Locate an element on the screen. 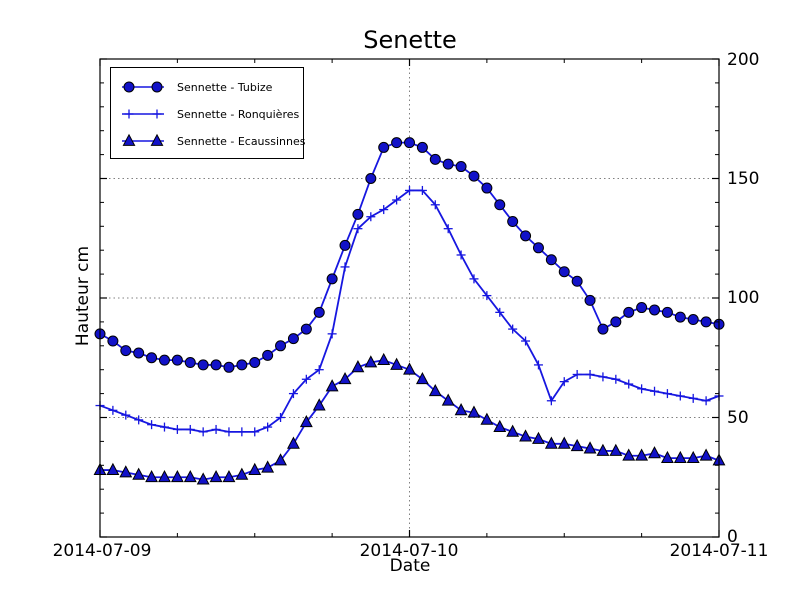 The height and width of the screenshot is (600, 800). plus-marker-line-icon is located at coordinates (143, 114).